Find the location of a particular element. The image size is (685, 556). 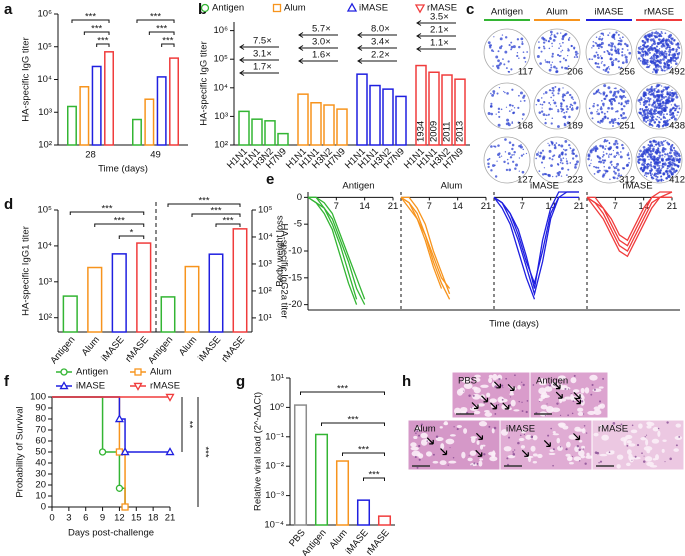

y-tick-label: 60 is located at coordinates (40, 441).